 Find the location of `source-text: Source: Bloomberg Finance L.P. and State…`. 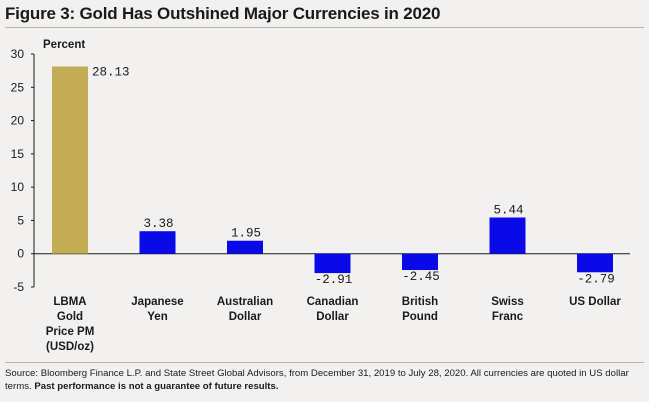

source-text: Source: Bloomberg Finance L.P. and State… is located at coordinates (317, 380).